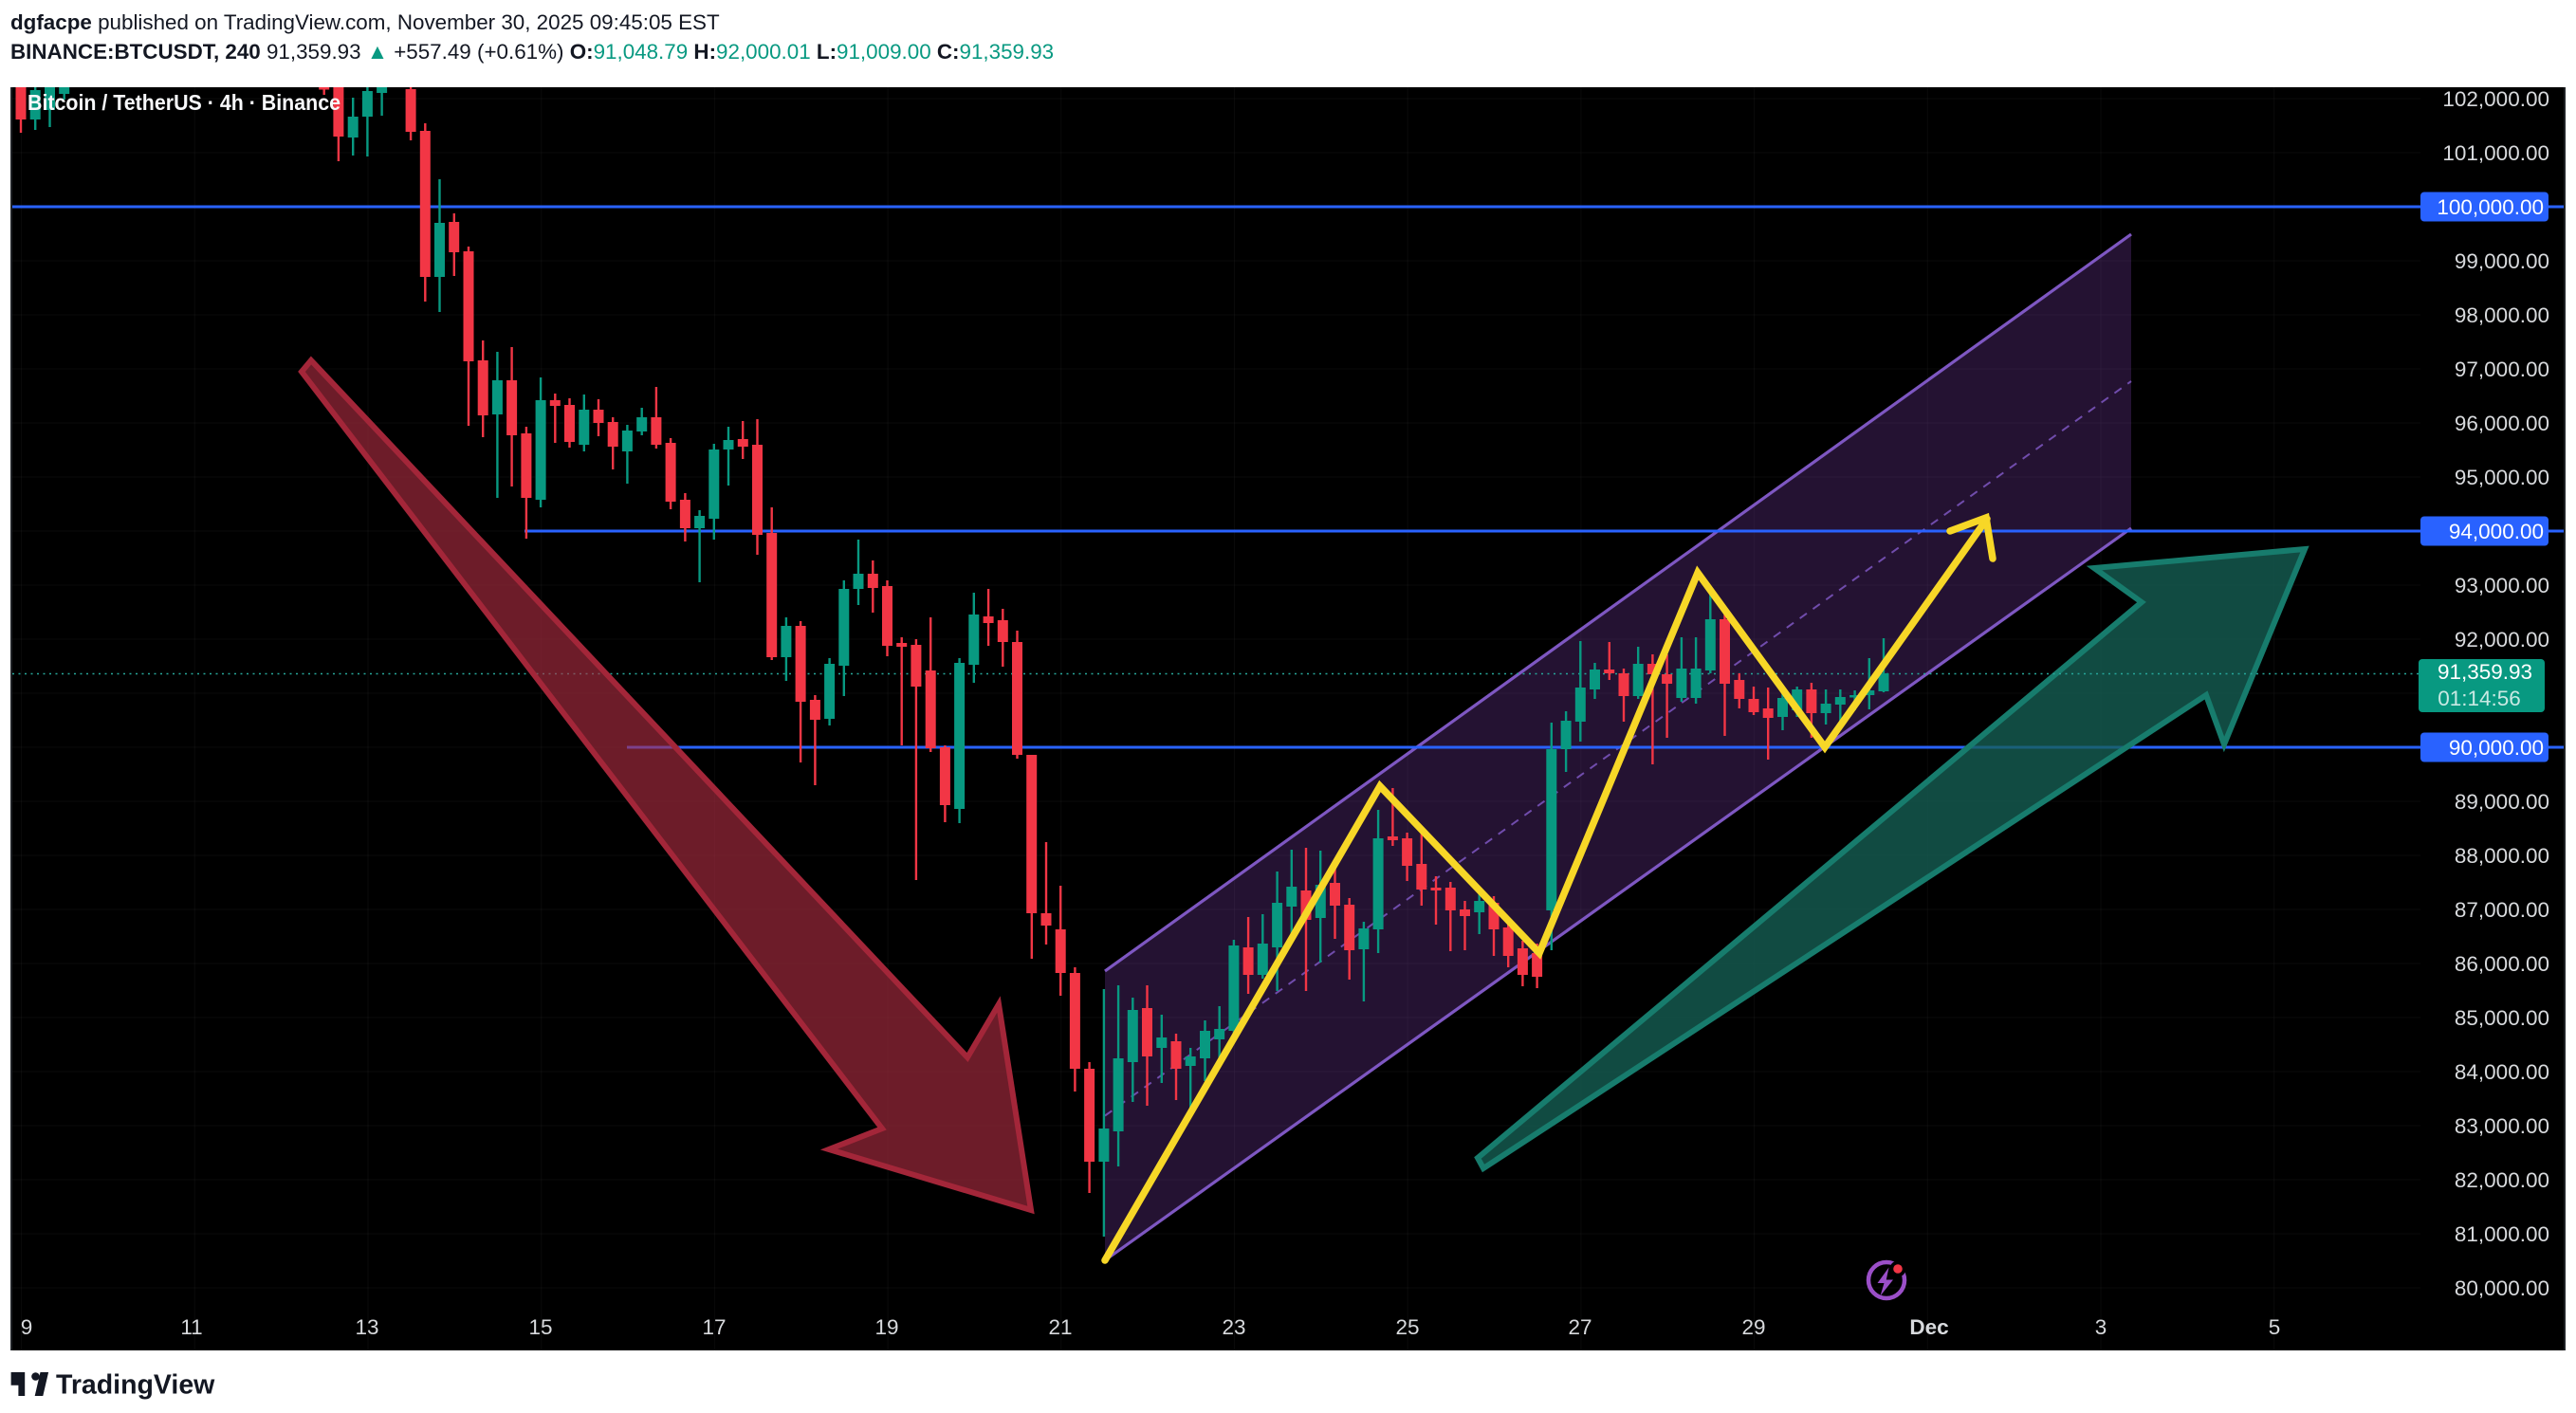 Image resolution: width=2576 pixels, height=1413 pixels. I want to click on svg-text: 91,359.93, so click(2485, 672).